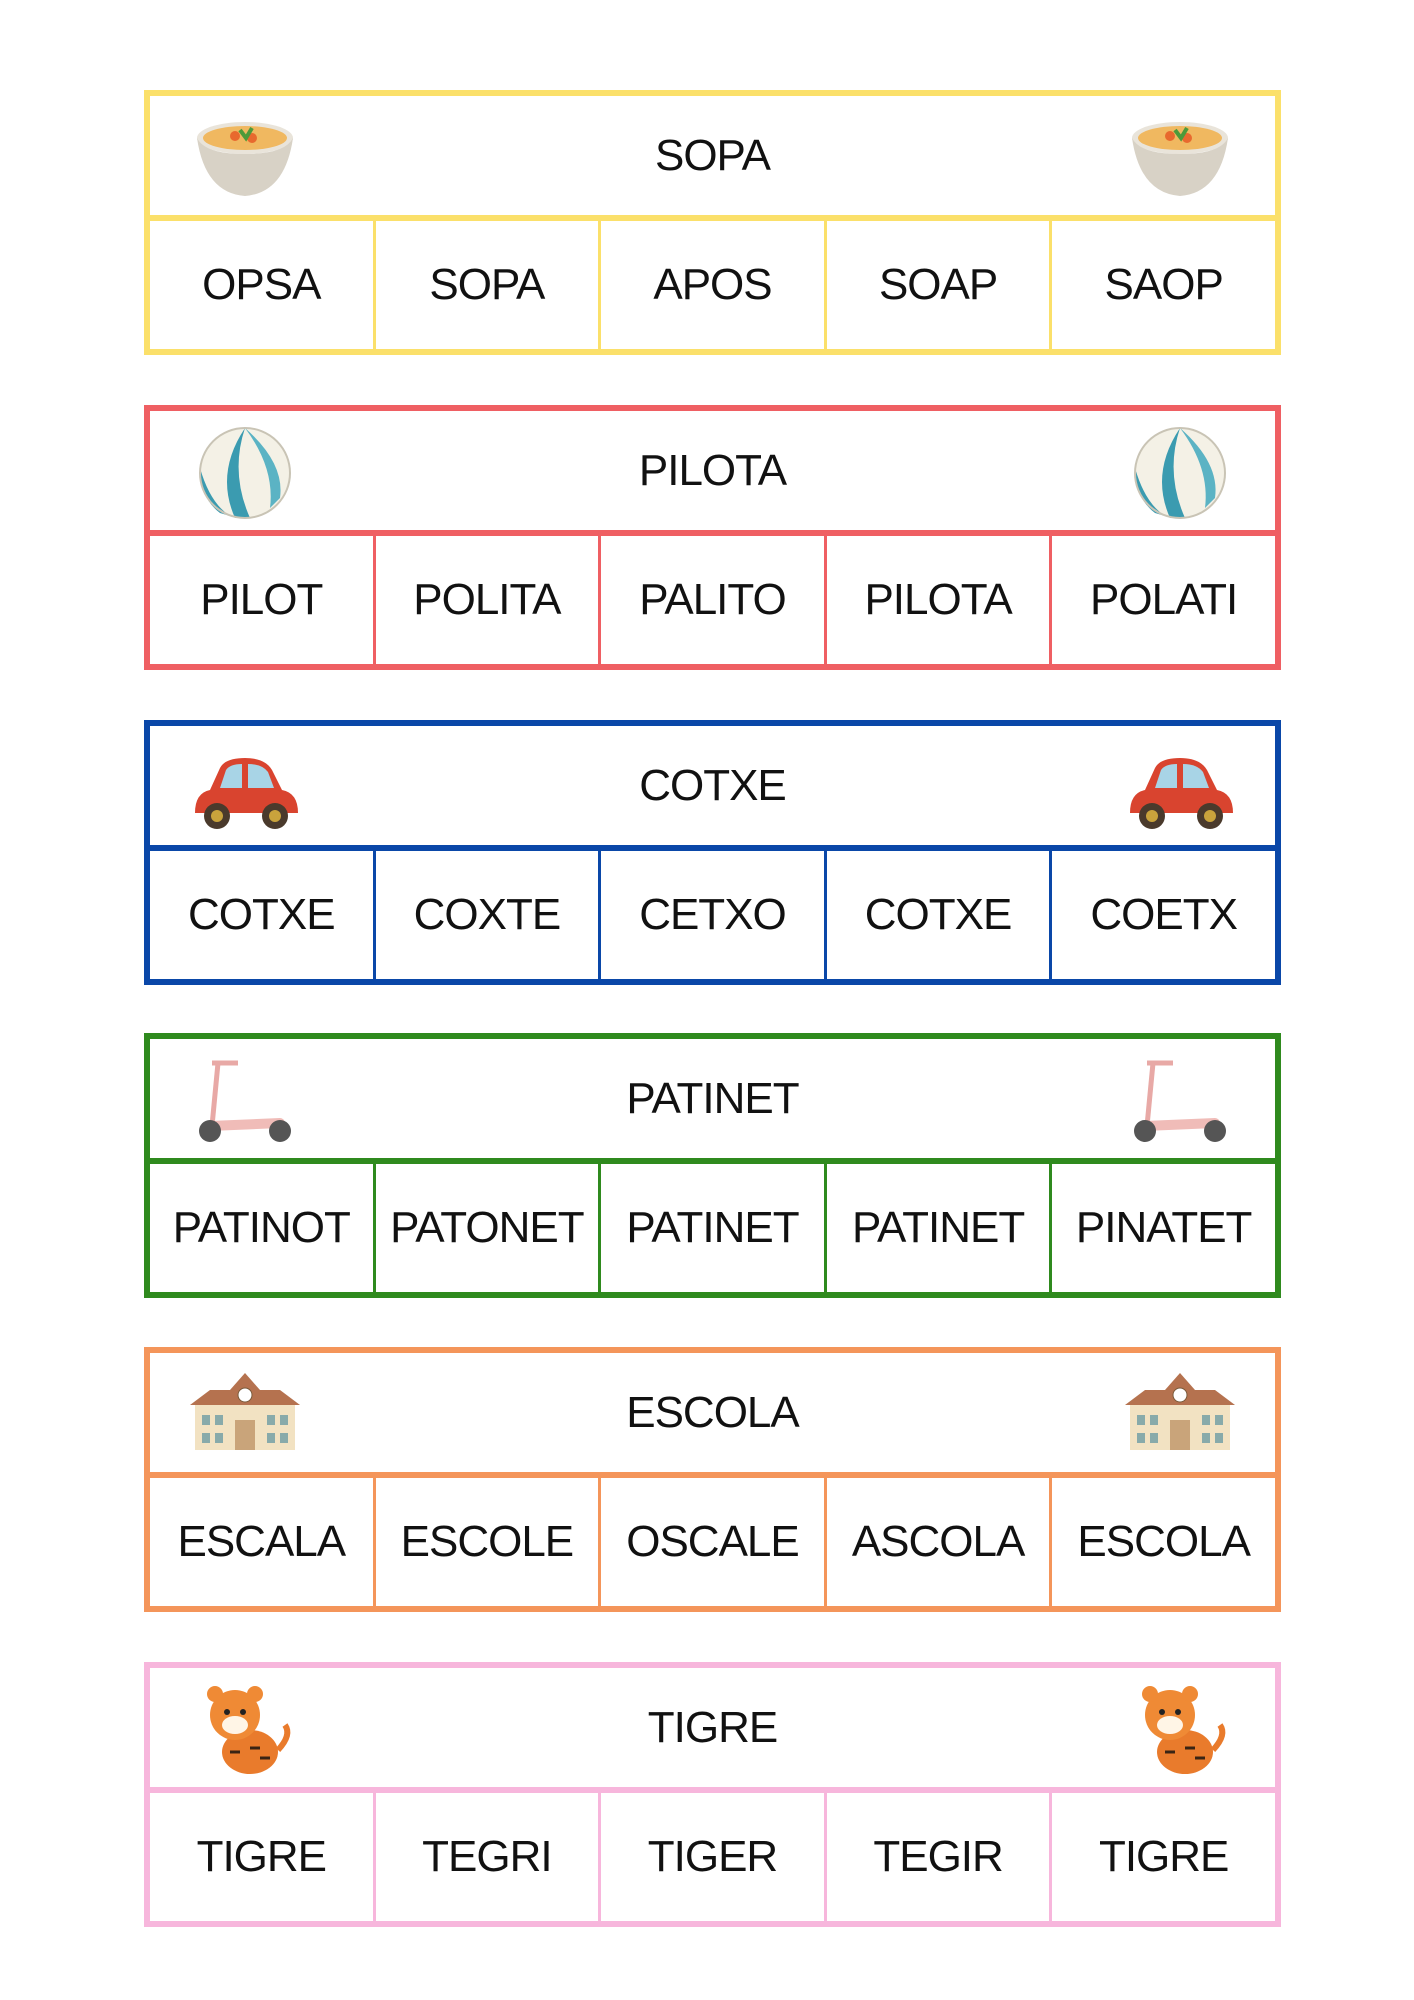 Image resolution: width=1414 pixels, height=2000 pixels. I want to click on option-label: PATINOT, so click(261, 1227).